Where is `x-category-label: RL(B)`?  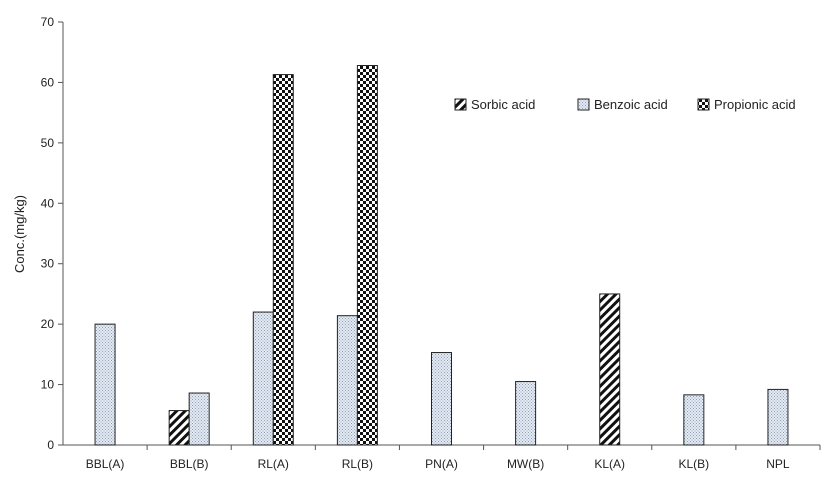 x-category-label: RL(B) is located at coordinates (357, 464).